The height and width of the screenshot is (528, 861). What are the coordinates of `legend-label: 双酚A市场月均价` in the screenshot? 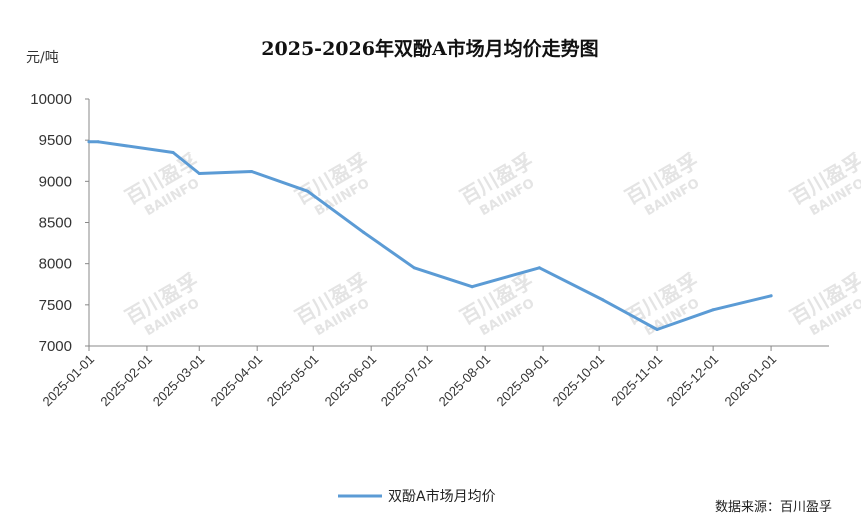 It's located at (442, 496).